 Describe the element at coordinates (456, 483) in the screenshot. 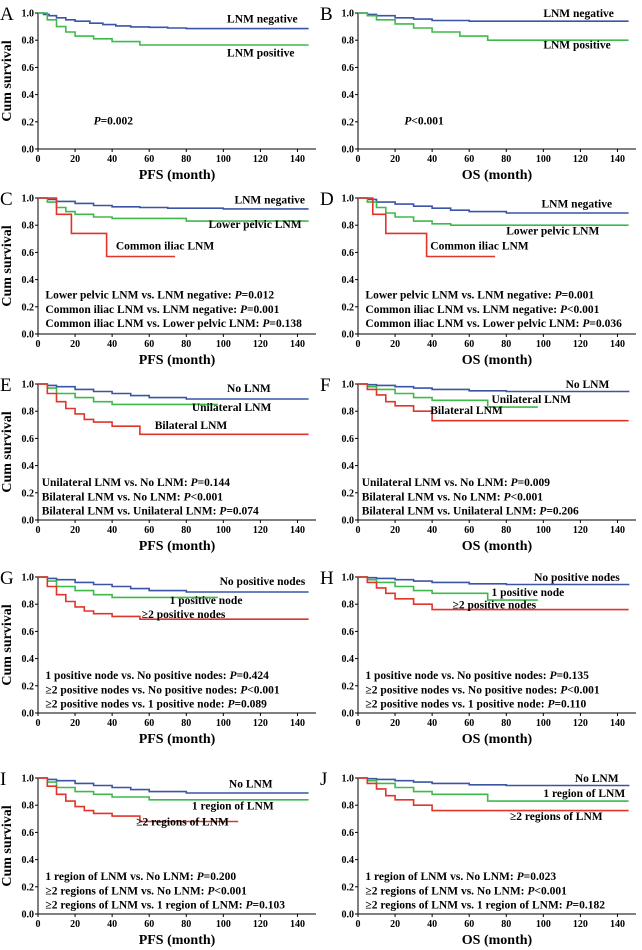

I see `p-value-text: Unilateral LNM vs. No LNM: P=0.009` at that location.